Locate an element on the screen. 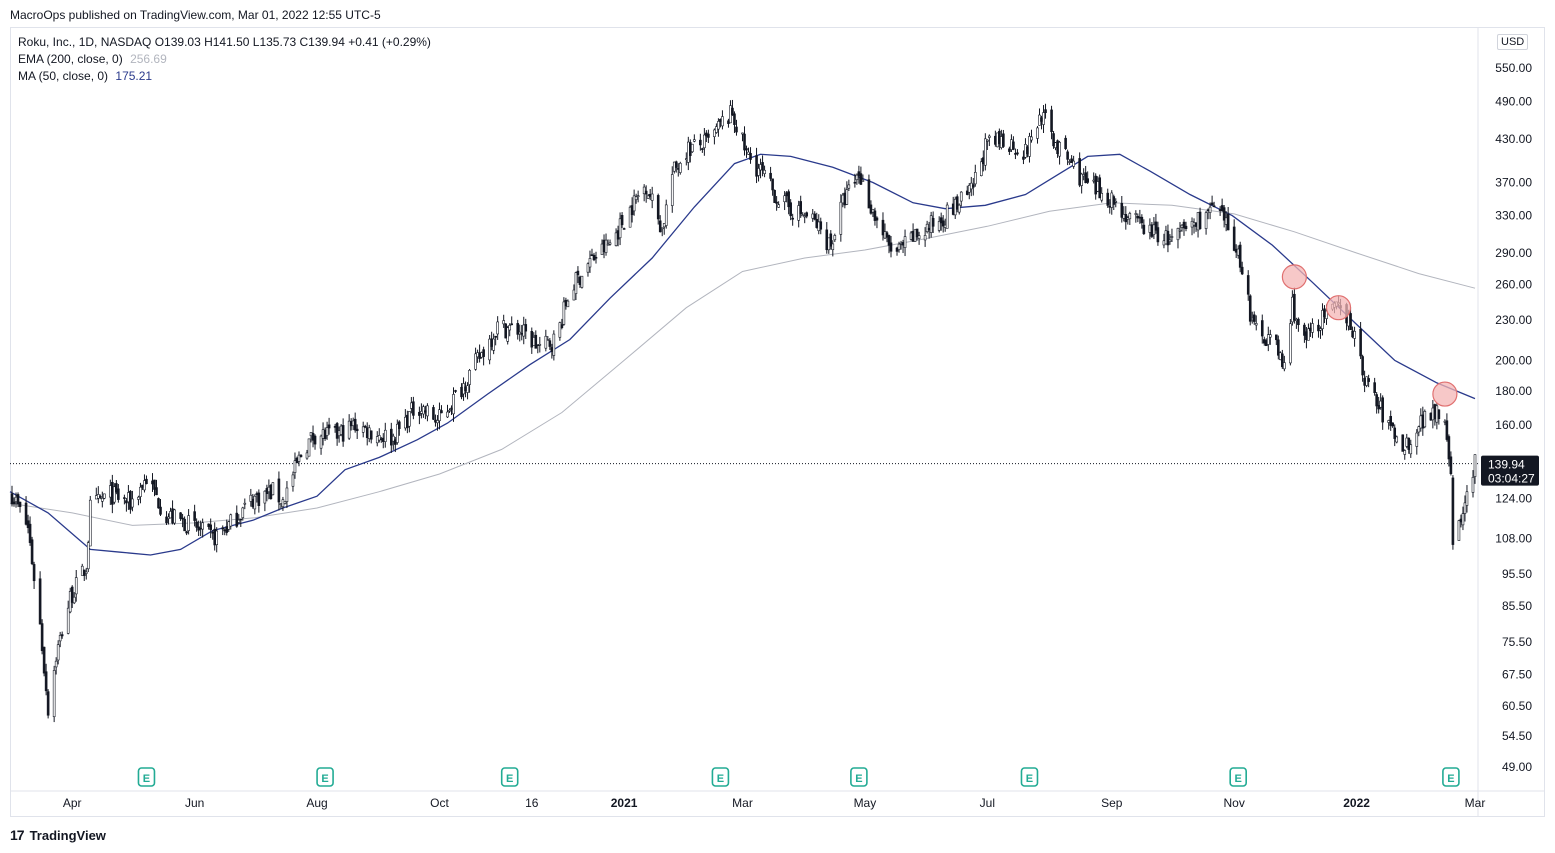 Image resolution: width=1555 pixels, height=853 pixels. y-tick-label: 330.00 is located at coordinates (1513, 216).